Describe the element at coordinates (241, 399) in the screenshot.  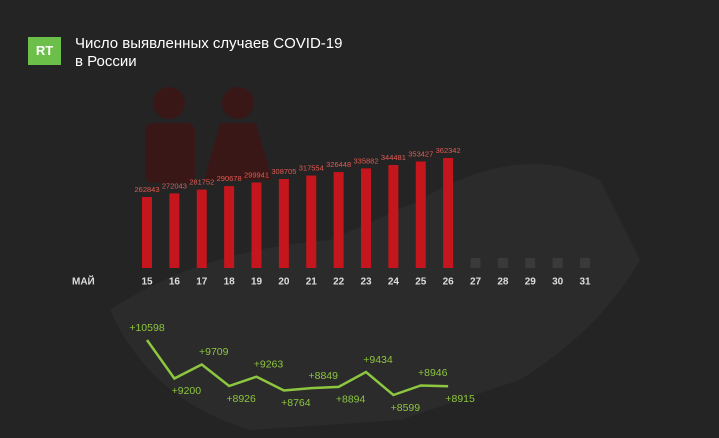
I see `data-label: +8926` at that location.